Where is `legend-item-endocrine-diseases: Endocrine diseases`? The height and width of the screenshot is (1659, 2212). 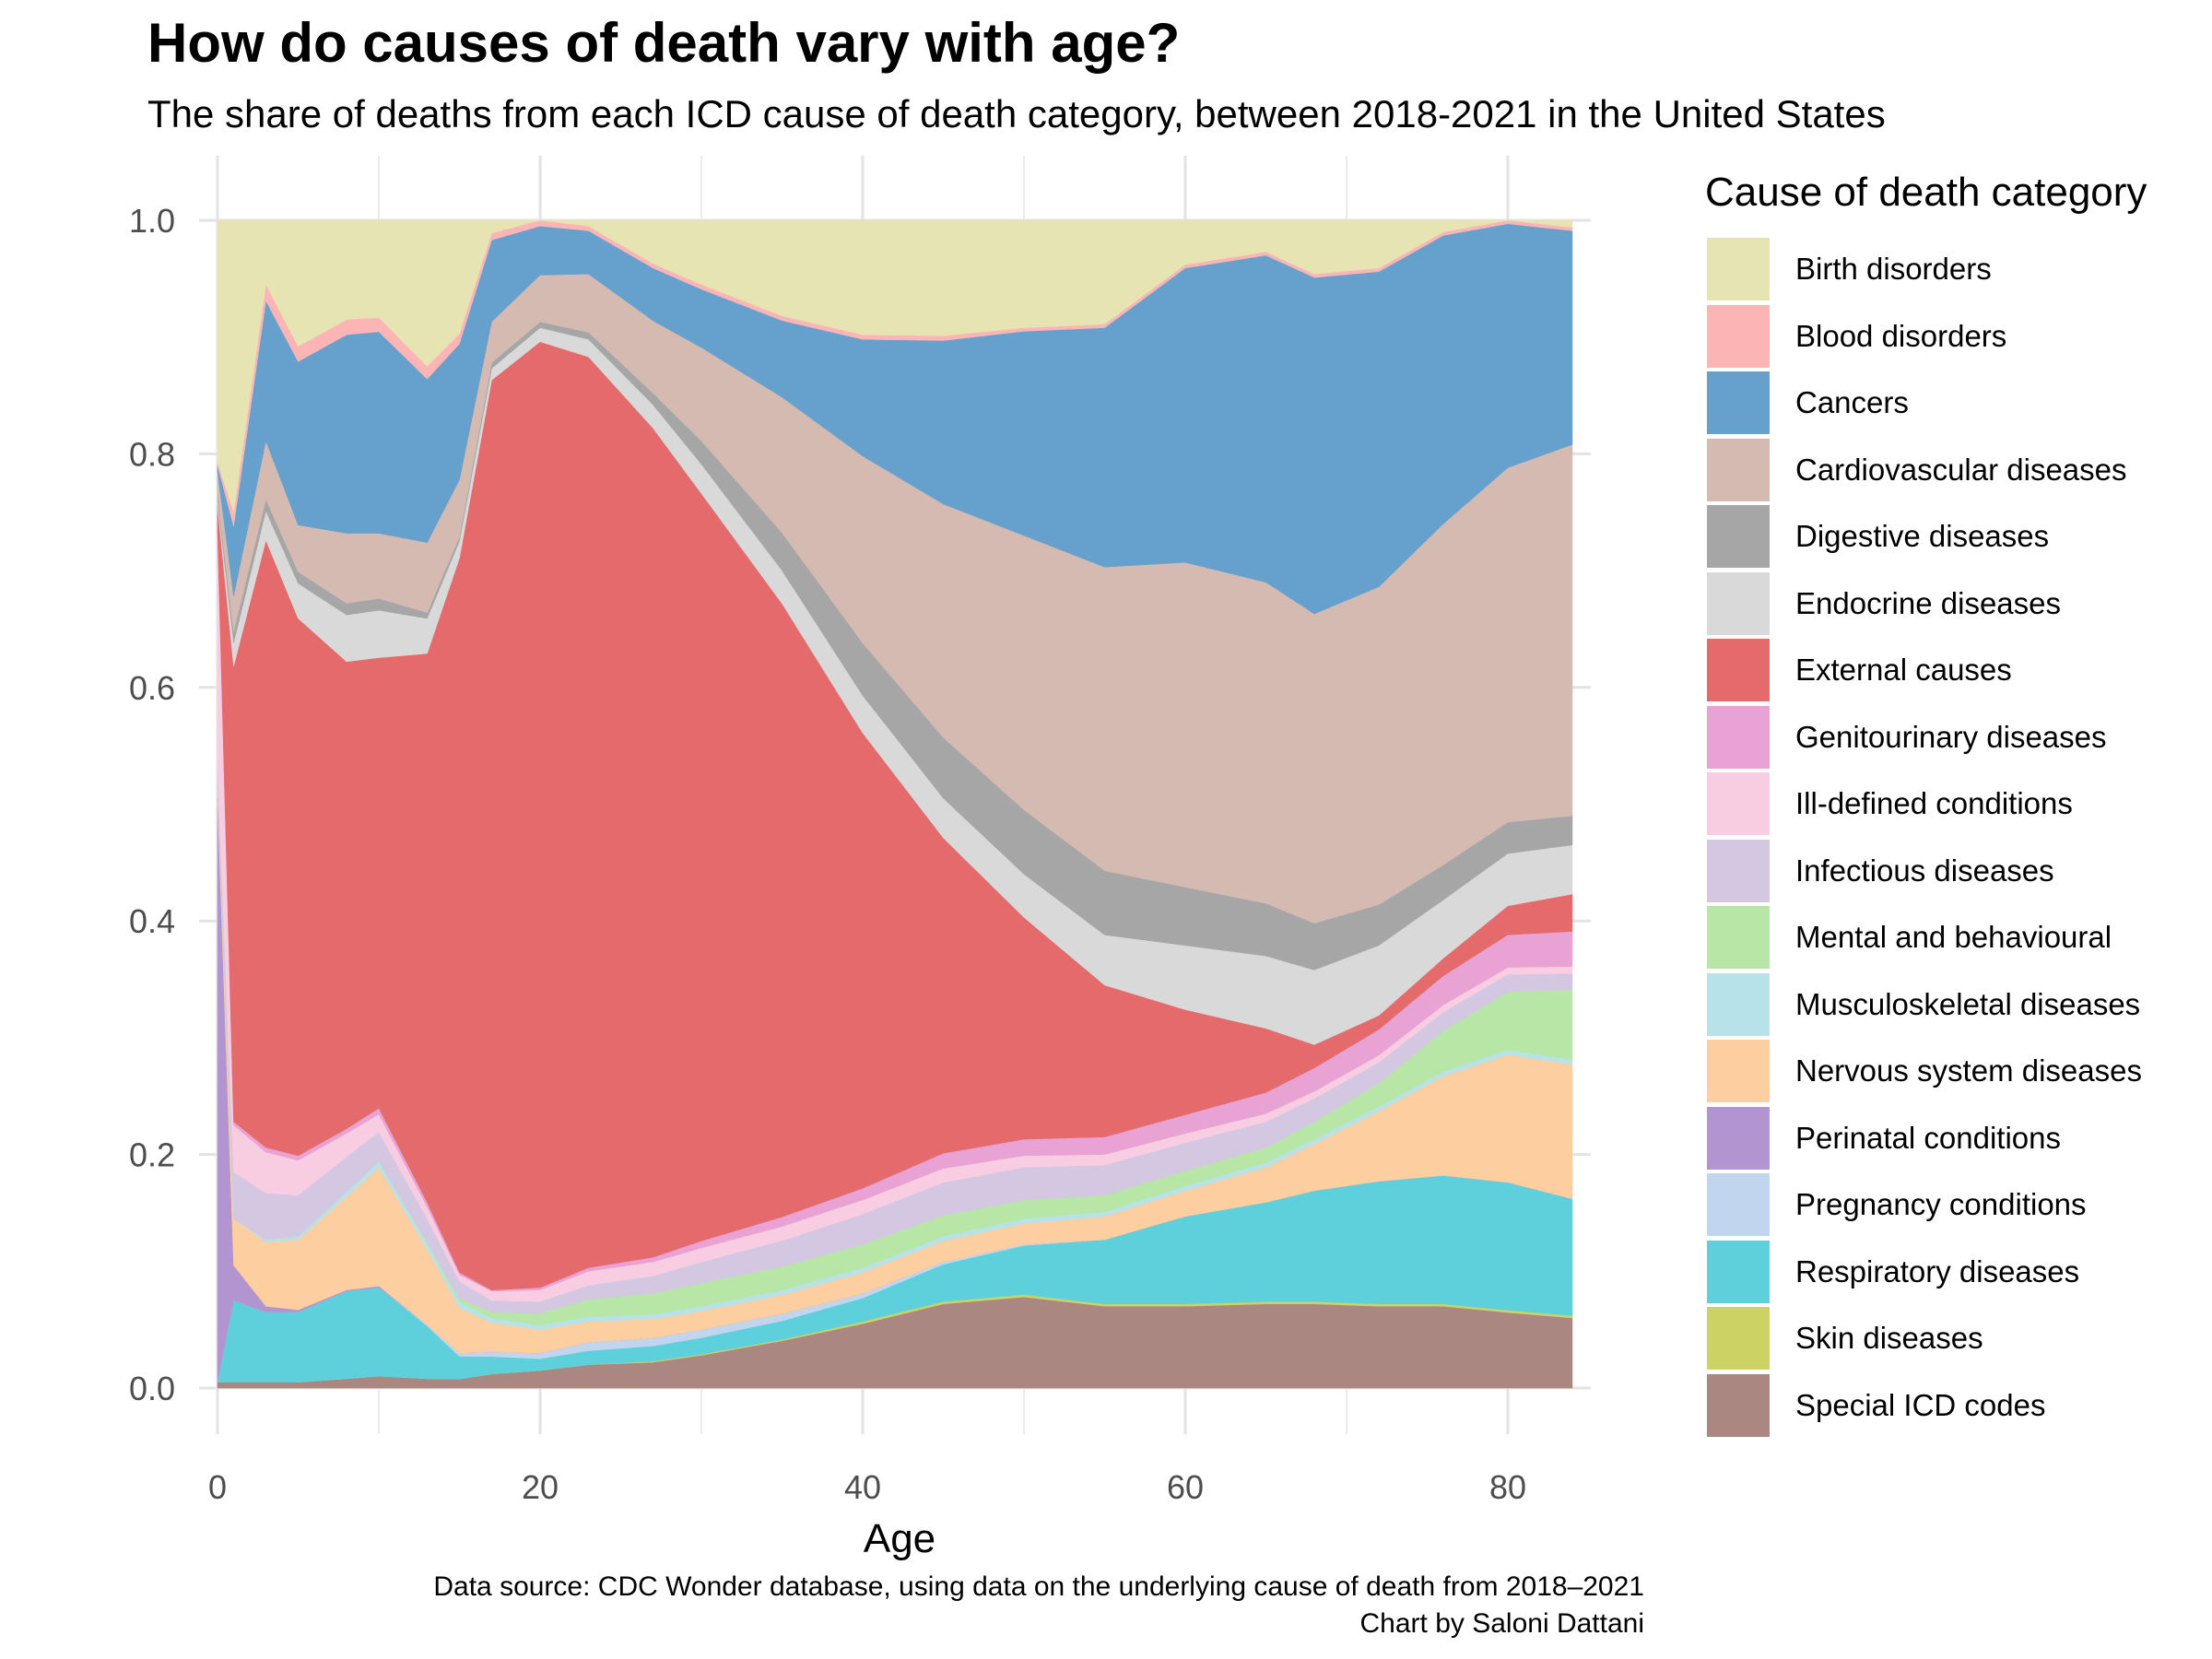 legend-item-endocrine-diseases: Endocrine diseases is located at coordinates (1924, 604).